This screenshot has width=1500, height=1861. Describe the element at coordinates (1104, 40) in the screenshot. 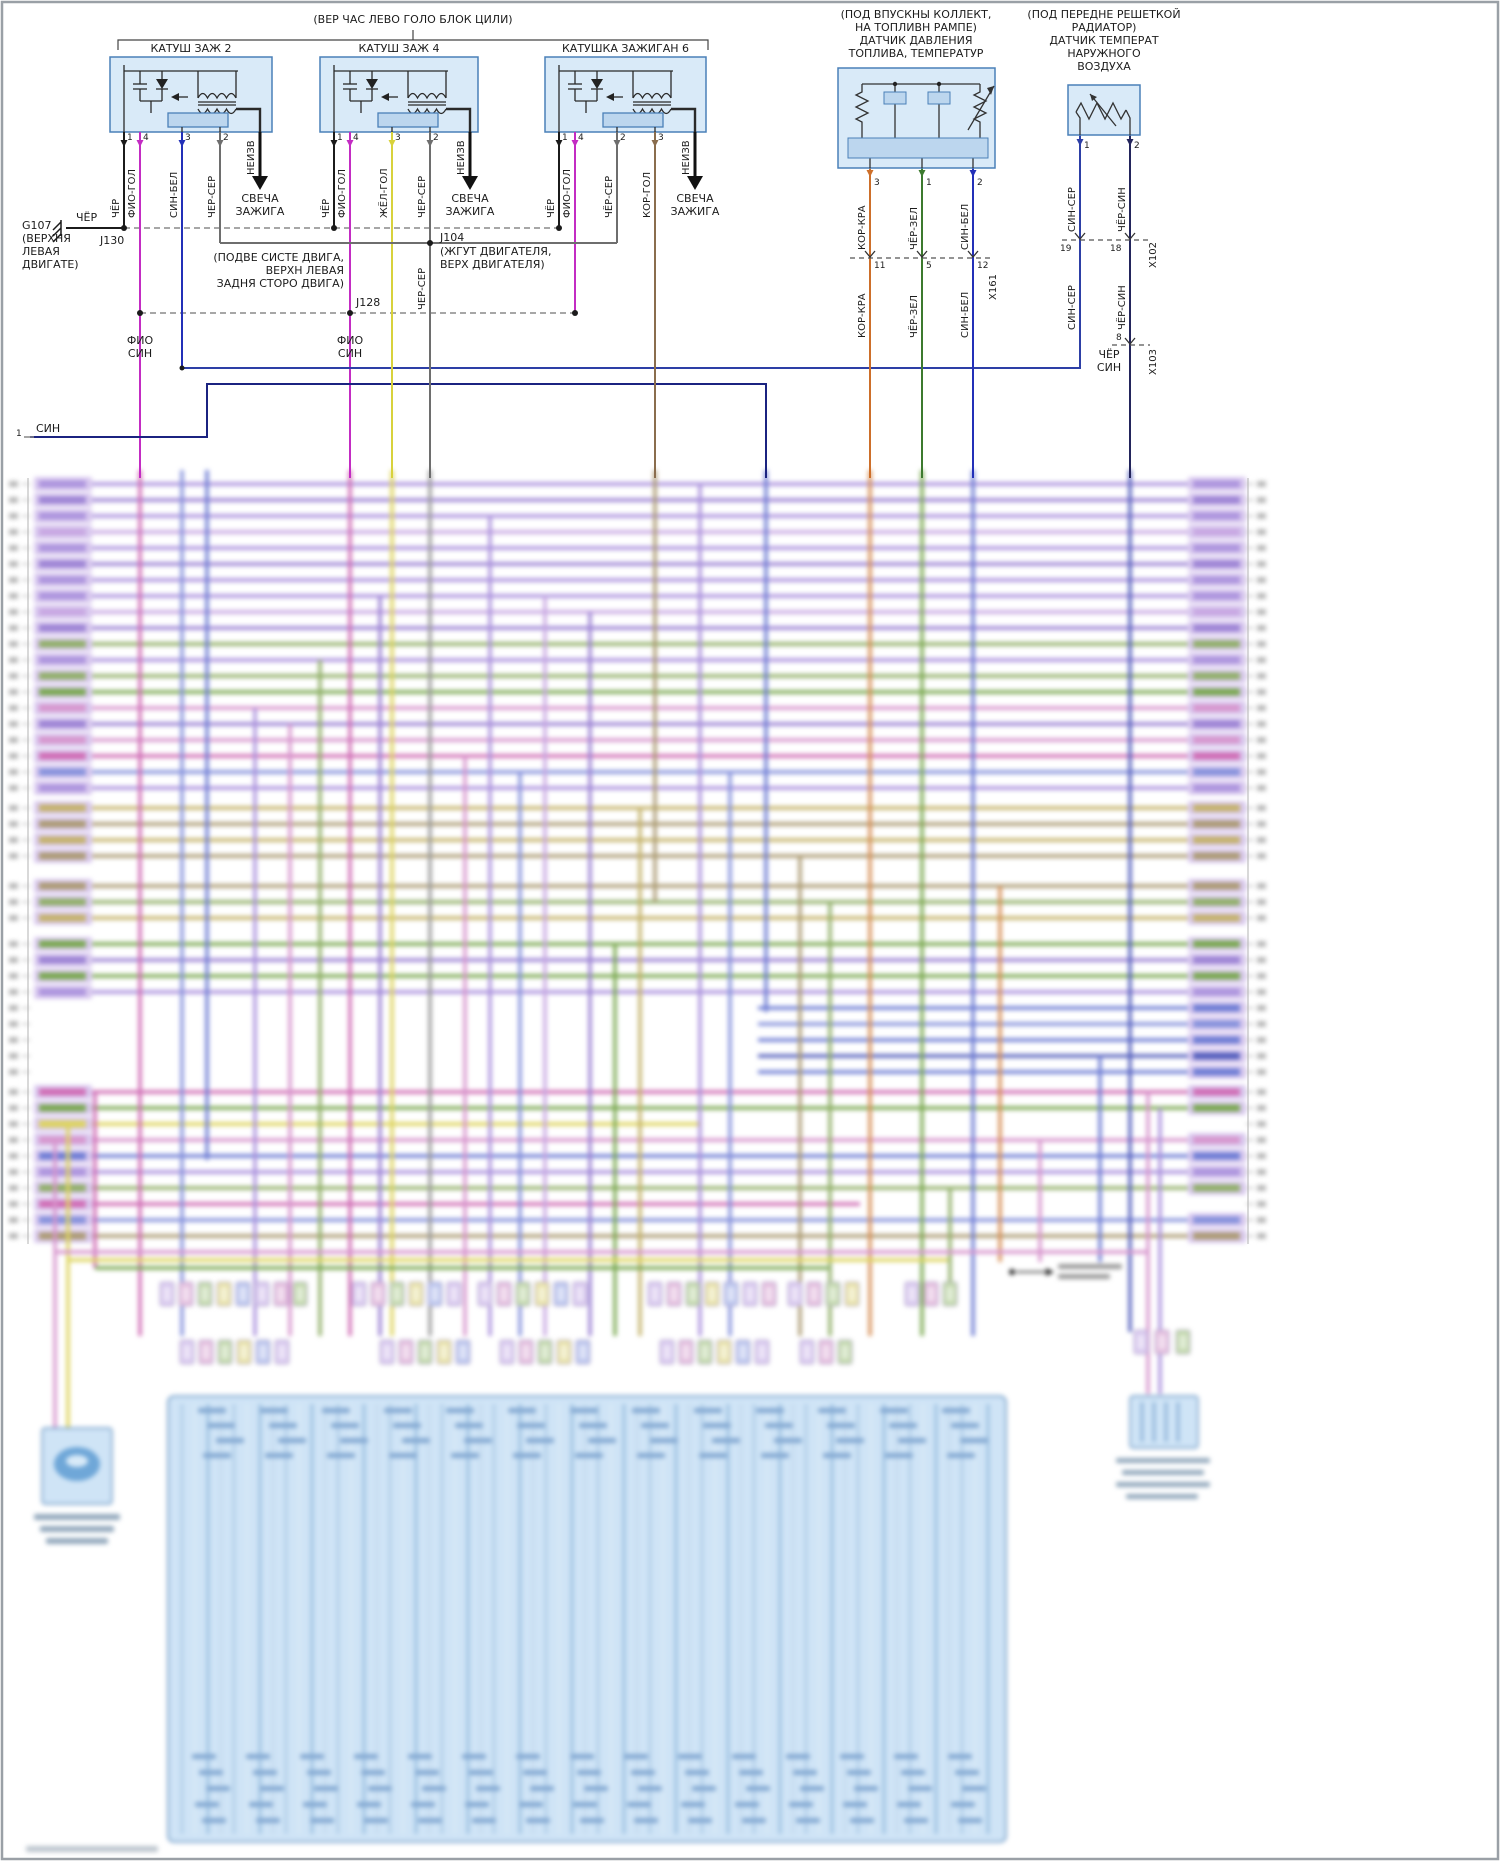

I see `air-sensor-name-1: ДАТЧИК ТЕМПЕРАТ` at that location.